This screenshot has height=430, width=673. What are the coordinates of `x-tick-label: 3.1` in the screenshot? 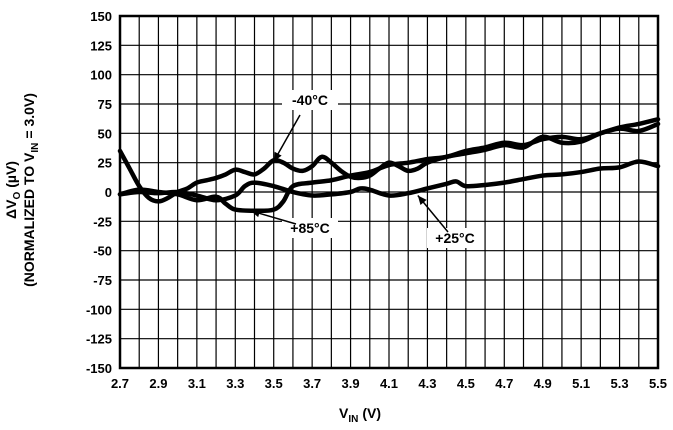 It's located at (197, 383).